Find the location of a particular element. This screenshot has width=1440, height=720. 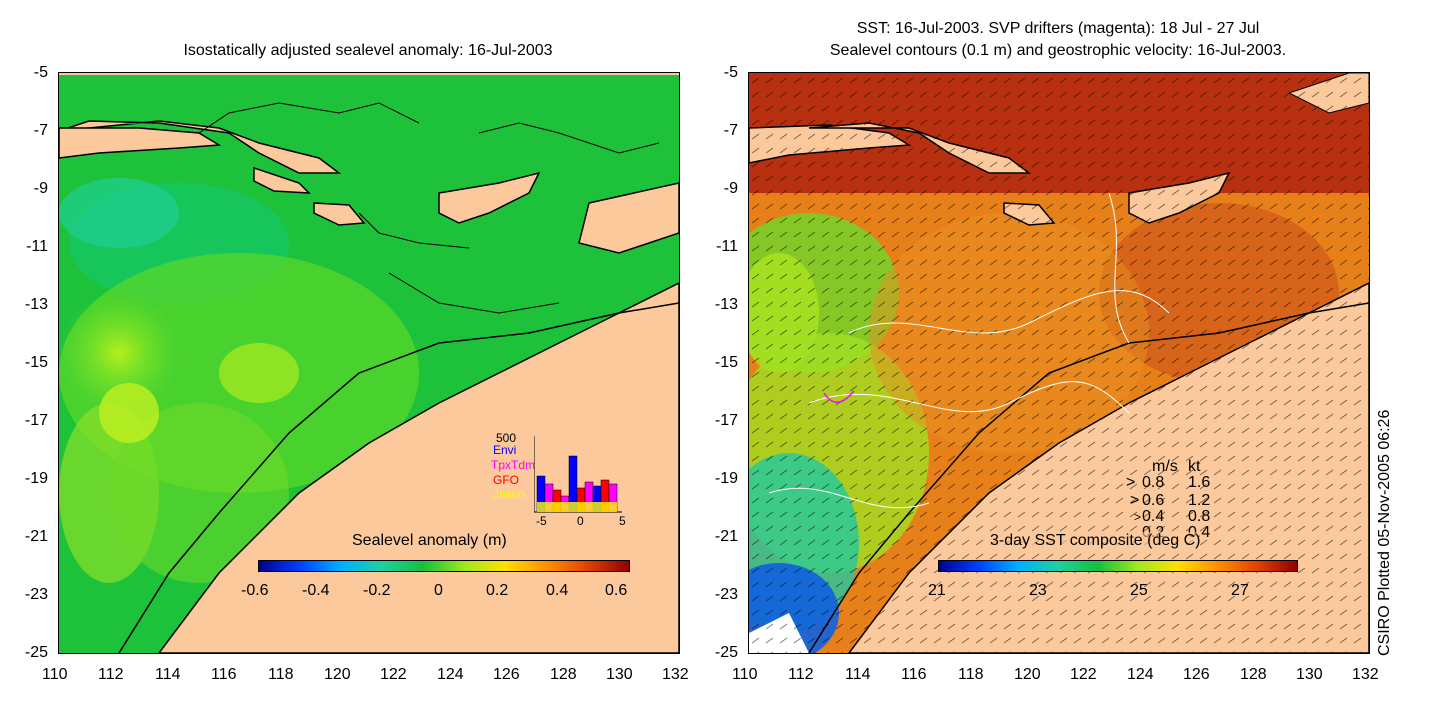

colorbar-tick: -0.6 is located at coordinates (255, 590).